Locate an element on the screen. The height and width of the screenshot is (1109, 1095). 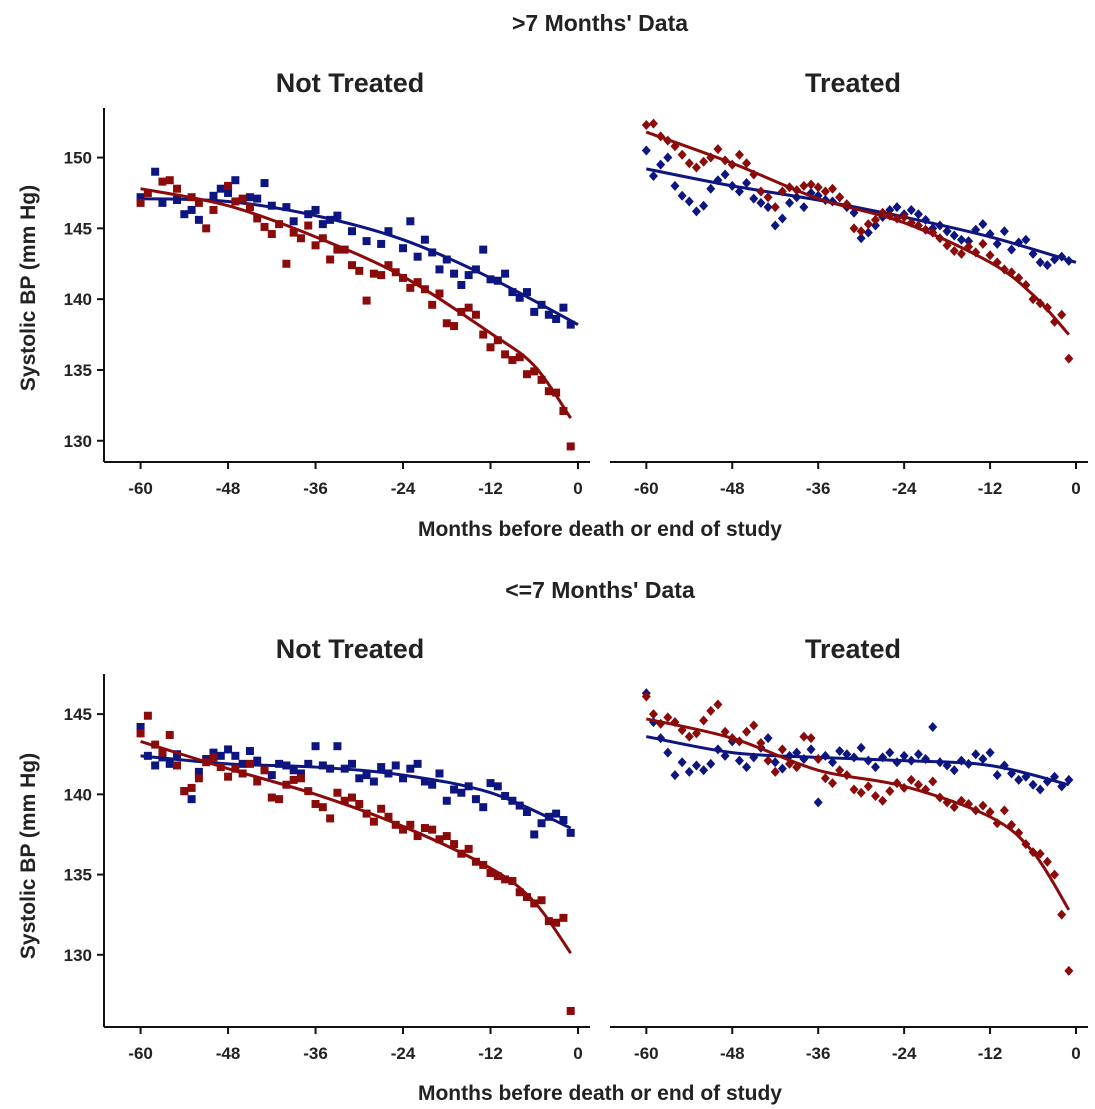
x-tick-label: -24 is located at coordinates (403, 488).